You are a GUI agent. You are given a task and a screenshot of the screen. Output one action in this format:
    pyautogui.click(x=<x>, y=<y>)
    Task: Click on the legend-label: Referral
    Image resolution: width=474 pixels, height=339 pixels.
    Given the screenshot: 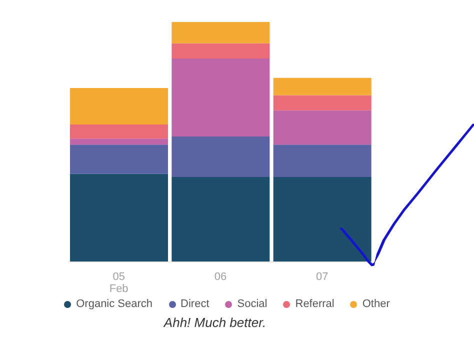 What is the action you would take?
    pyautogui.click(x=314, y=304)
    